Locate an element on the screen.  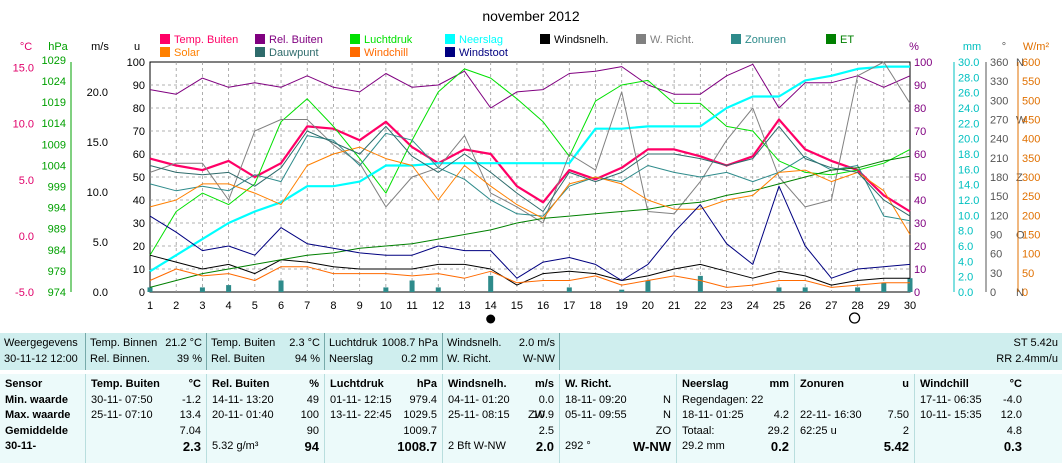
left-axis-tick: 20 is located at coordinates (139, 247).